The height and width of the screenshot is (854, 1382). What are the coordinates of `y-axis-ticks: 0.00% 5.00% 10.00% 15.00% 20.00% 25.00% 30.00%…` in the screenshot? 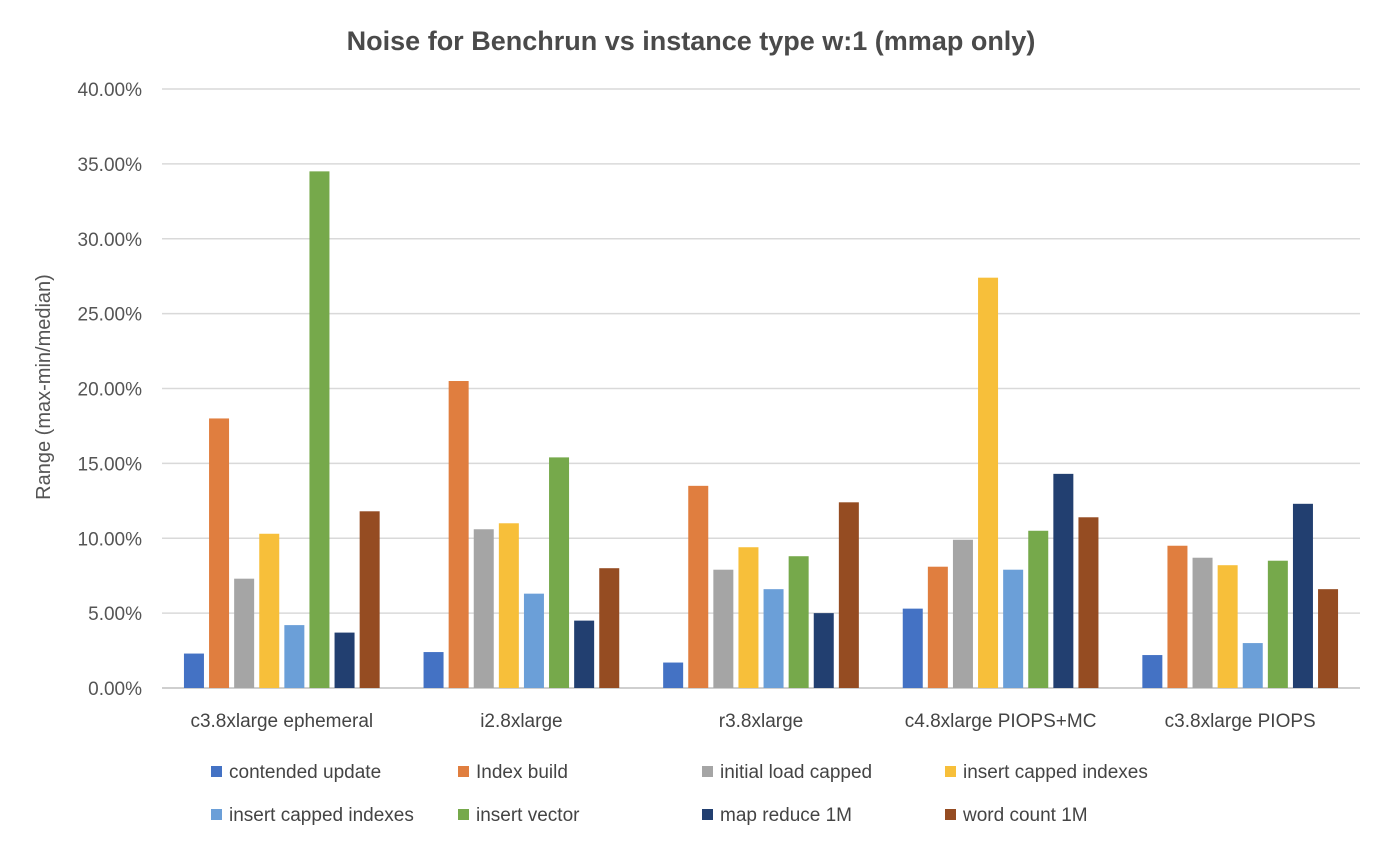 It's located at (110, 390).